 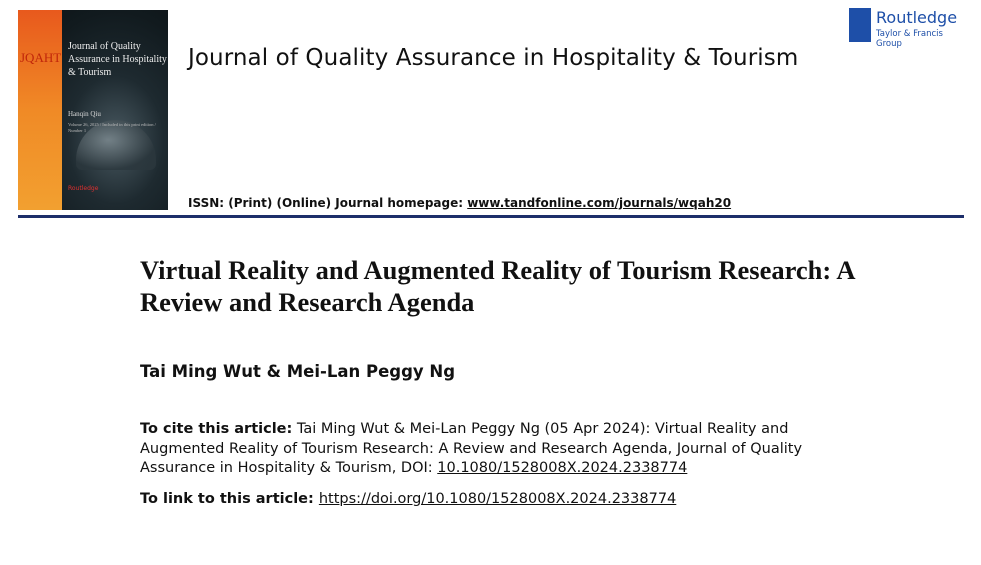 What do you see at coordinates (229, 499) in the screenshot?
I see `link-label: To link to this article:` at bounding box center [229, 499].